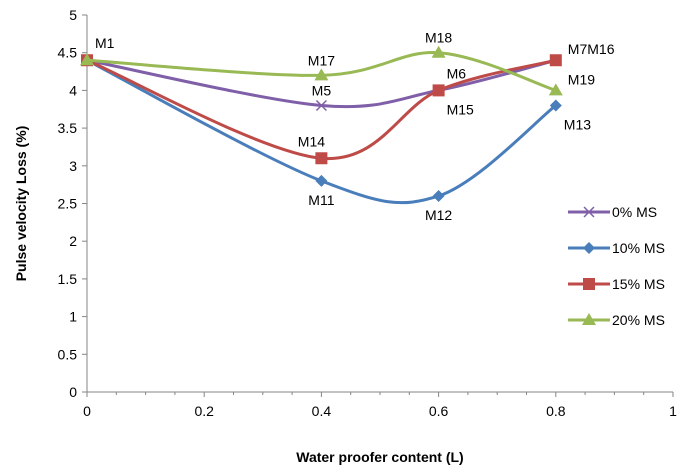 This screenshot has height=468, width=677. I want to click on data-point-0-ms-stroke, so click(321, 105).